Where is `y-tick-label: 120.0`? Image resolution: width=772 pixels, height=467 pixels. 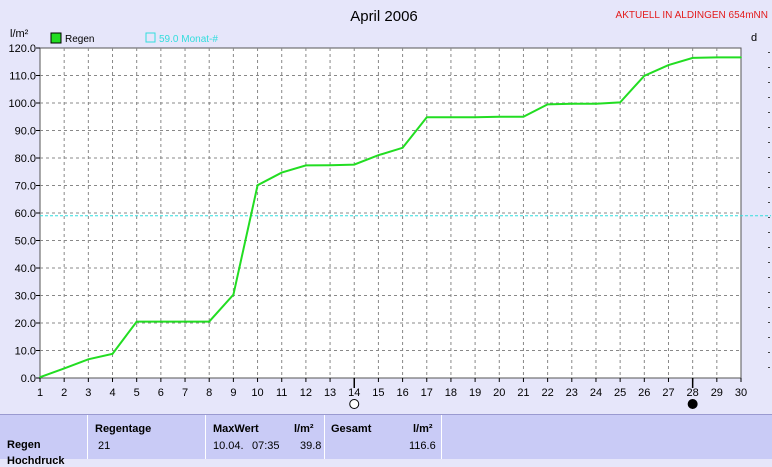
y-tick-label: 120.0 is located at coordinates (22, 49).